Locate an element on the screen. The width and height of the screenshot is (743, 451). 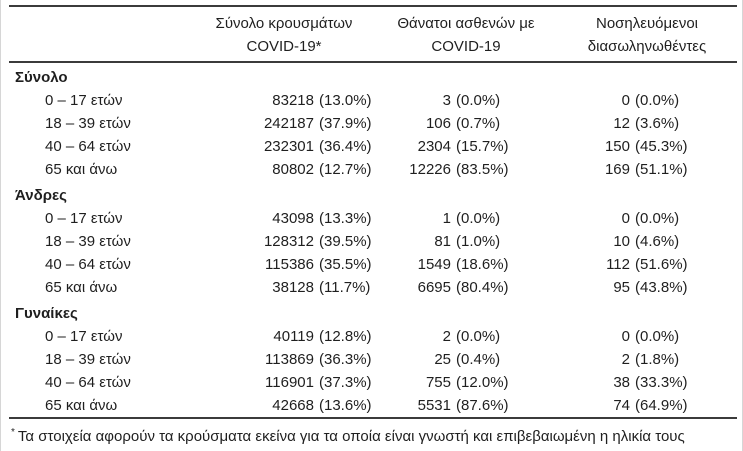
deaths-value: 2304 is located at coordinates (434, 146).